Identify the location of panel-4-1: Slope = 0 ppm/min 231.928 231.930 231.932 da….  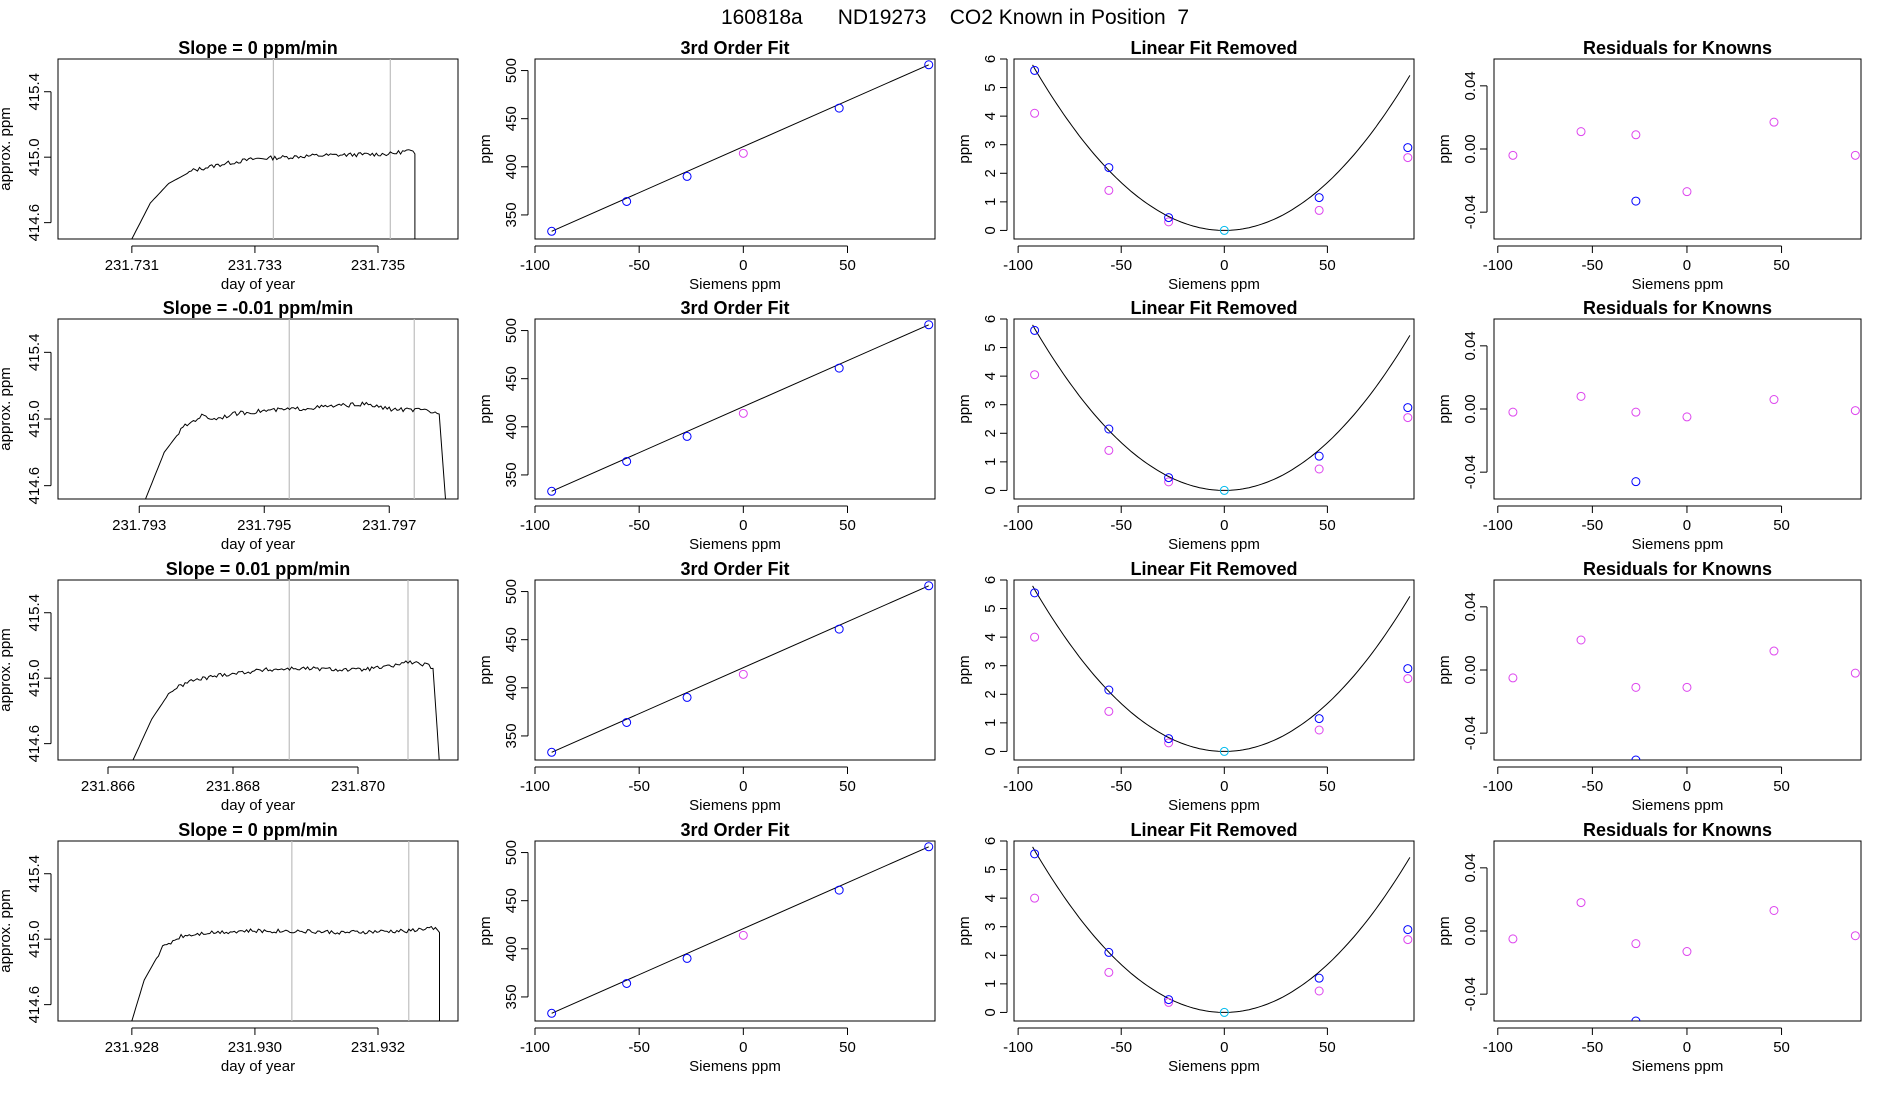
(229, 947).